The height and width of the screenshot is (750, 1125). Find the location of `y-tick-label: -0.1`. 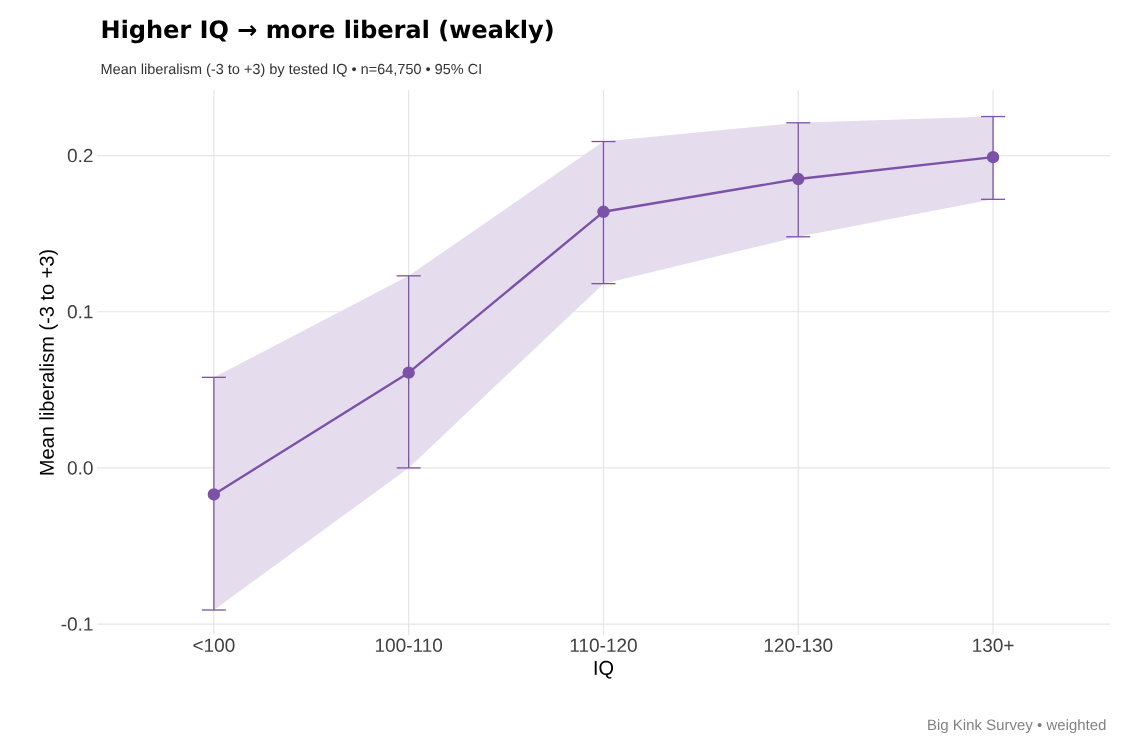

y-tick-label: -0.1 is located at coordinates (77, 624).